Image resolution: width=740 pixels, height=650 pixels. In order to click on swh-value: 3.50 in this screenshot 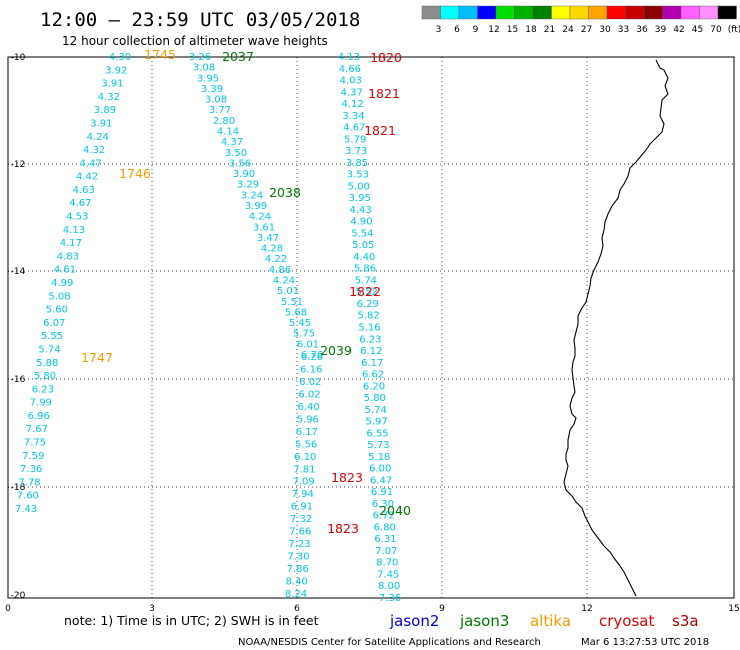, I will do `click(236, 153)`.